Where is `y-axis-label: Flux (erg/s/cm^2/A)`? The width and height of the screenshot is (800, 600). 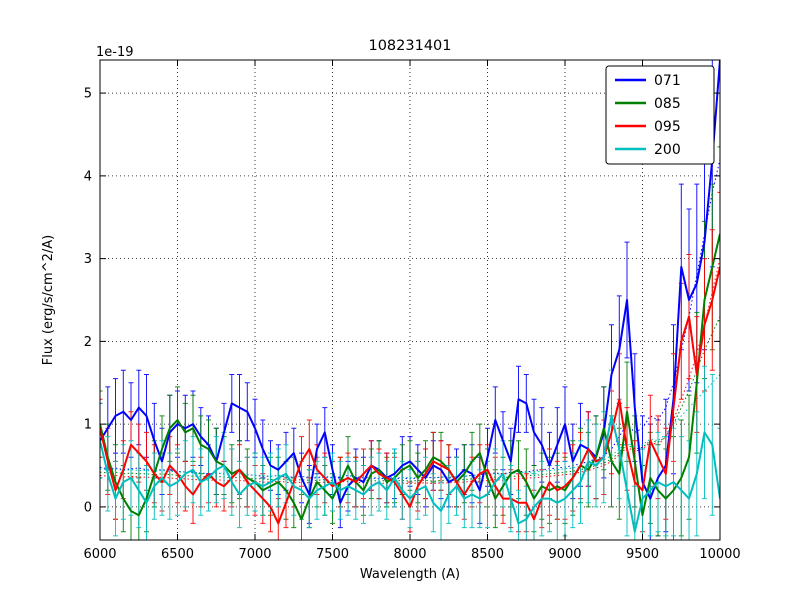 y-axis-label: Flux (erg/s/cm^2/A) is located at coordinates (48, 300).